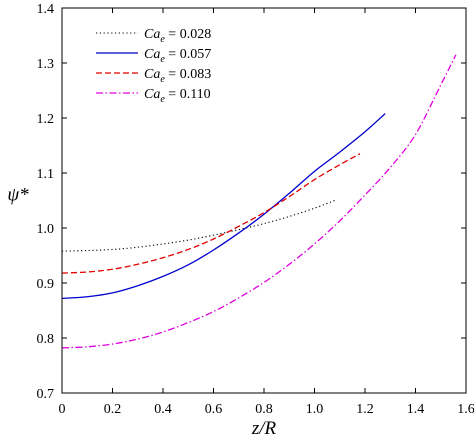  Describe the element at coordinates (264, 409) in the screenshot. I see `x-tick-label: 0.8` at that location.